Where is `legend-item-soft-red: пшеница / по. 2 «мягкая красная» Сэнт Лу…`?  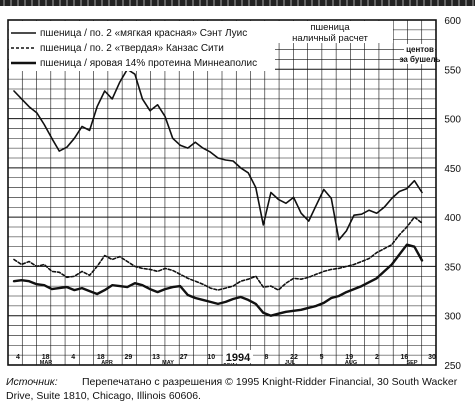 legend-item-soft-red: пшеница / по. 2 «мягкая красная» Сэнт Лу… is located at coordinates (143, 33).